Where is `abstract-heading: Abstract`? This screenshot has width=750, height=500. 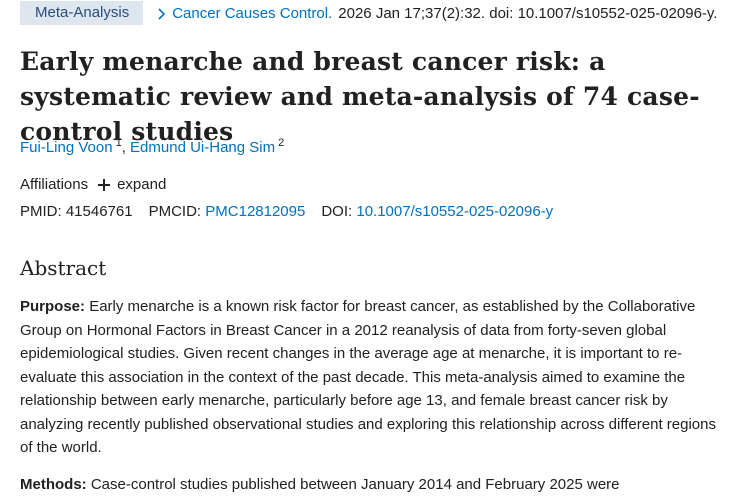 abstract-heading: Abstract is located at coordinates (63, 268).